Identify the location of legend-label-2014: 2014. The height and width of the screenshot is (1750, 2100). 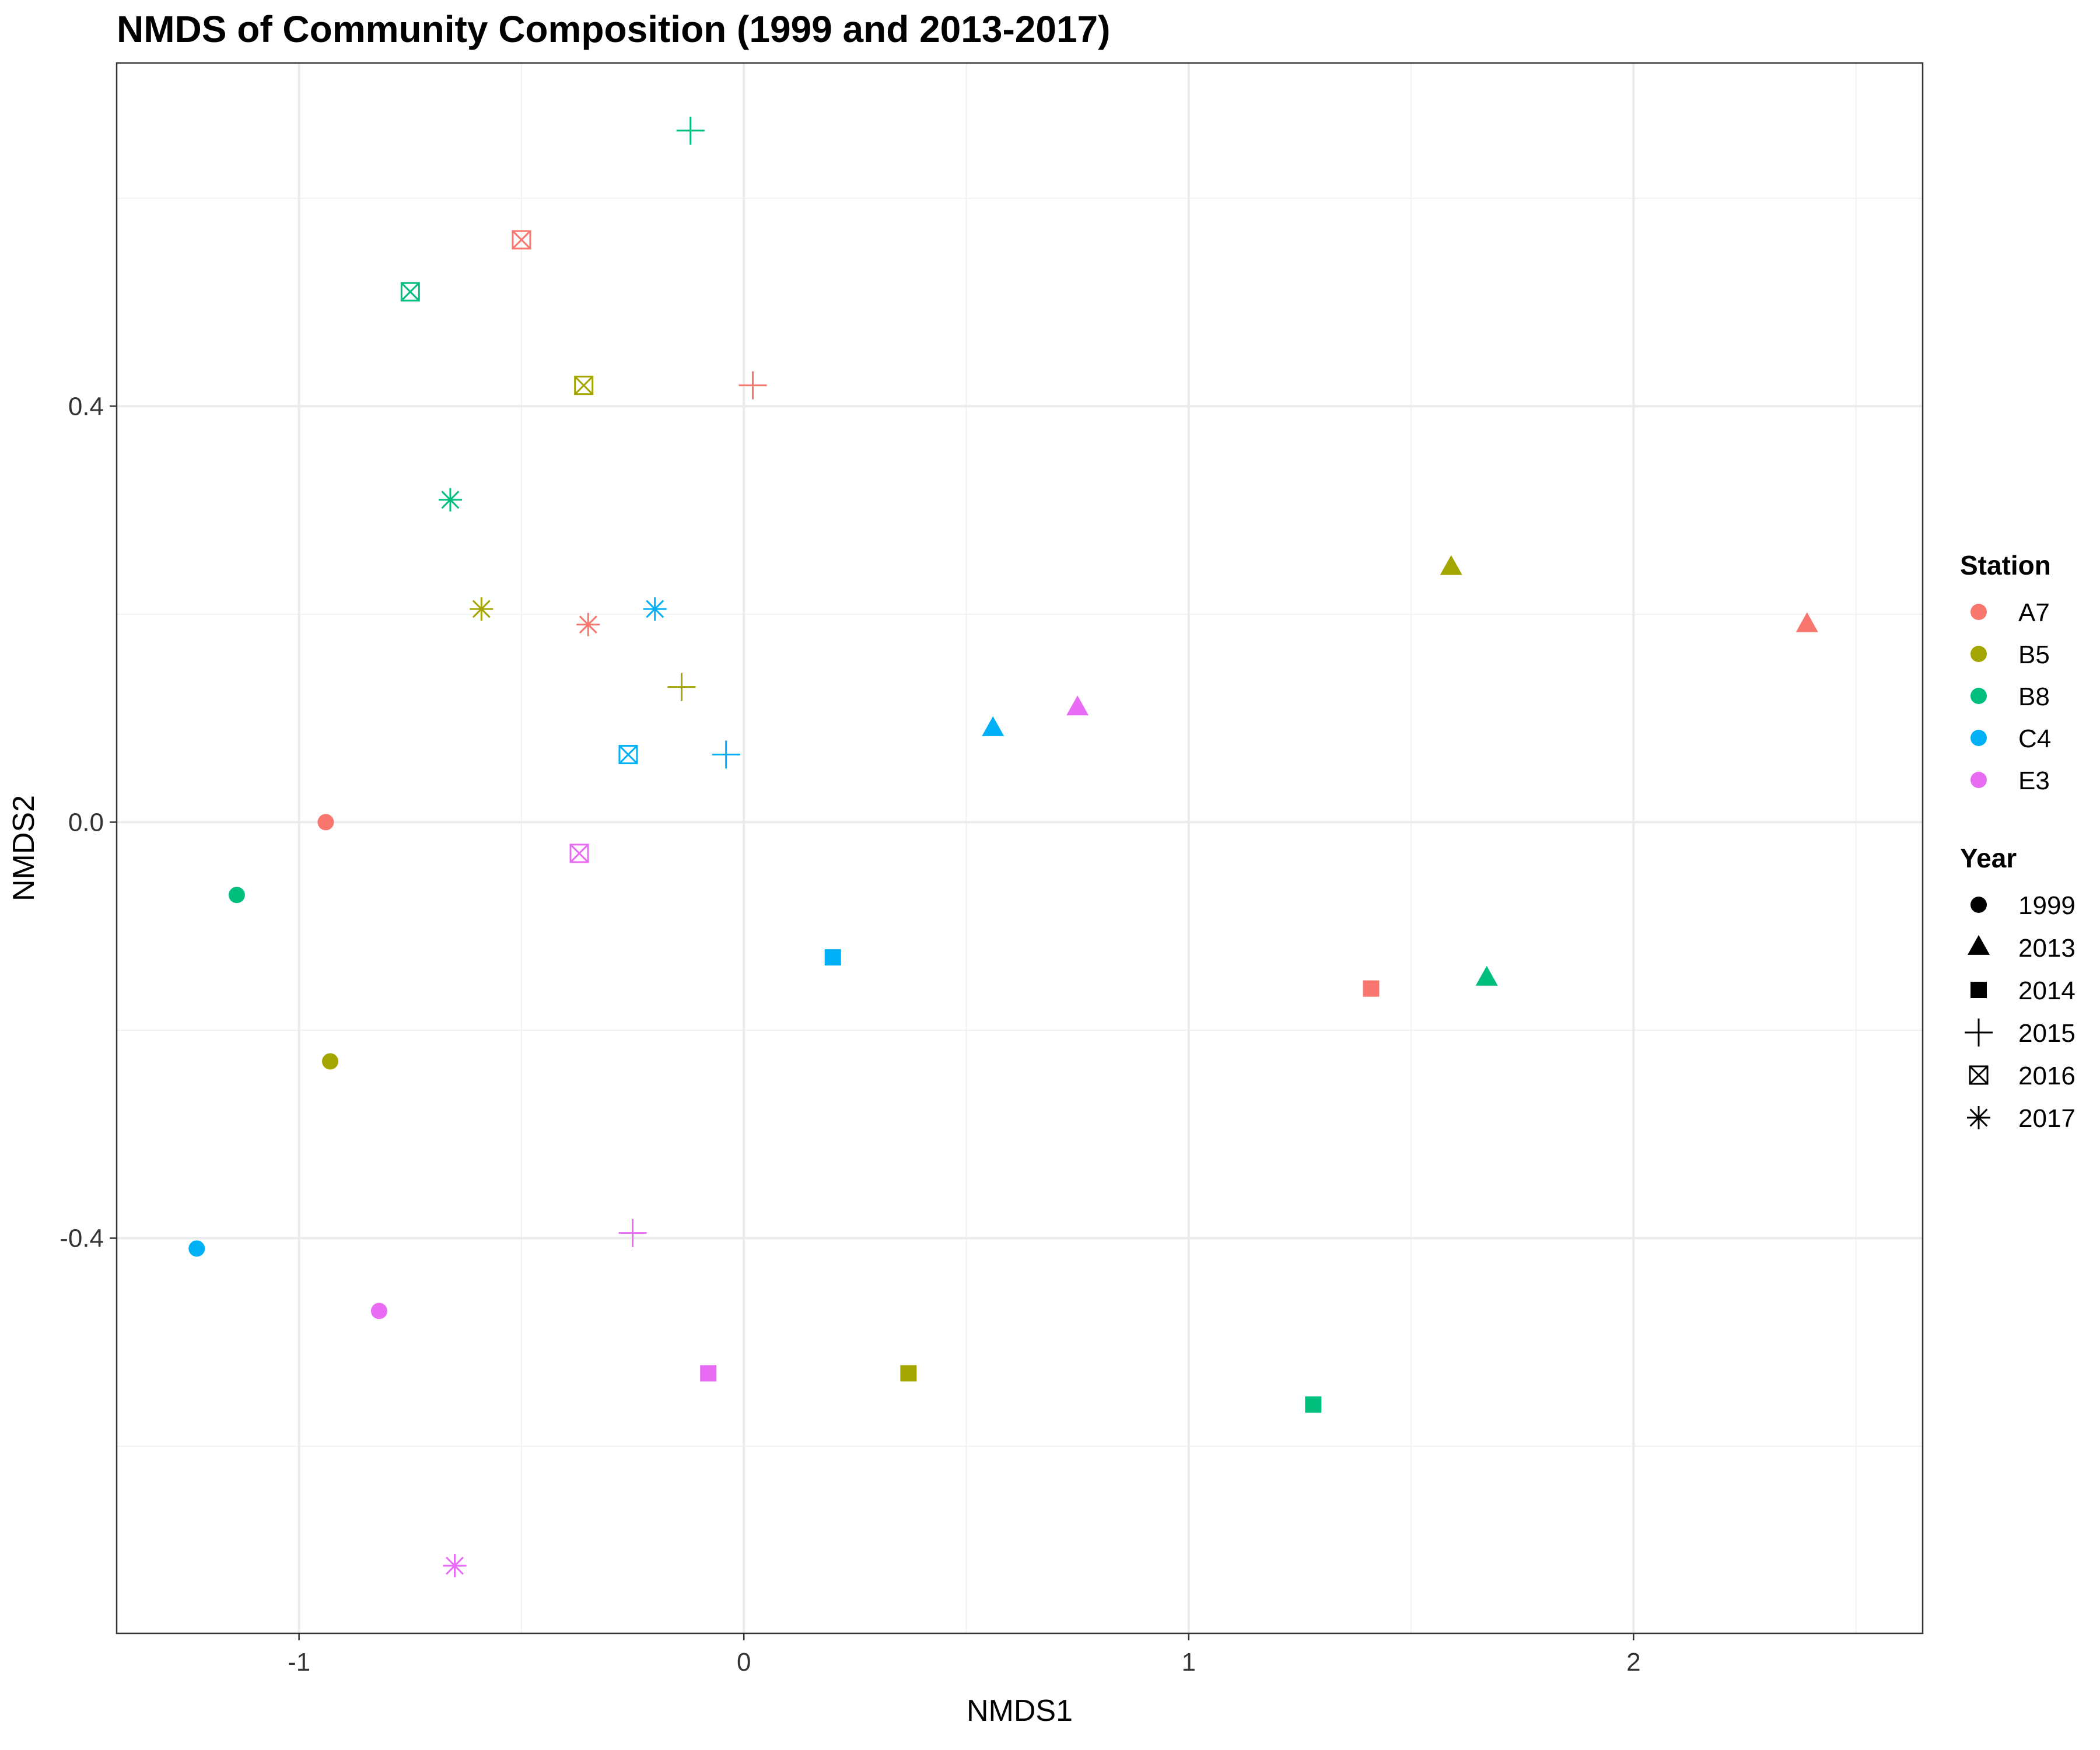
(2047, 991).